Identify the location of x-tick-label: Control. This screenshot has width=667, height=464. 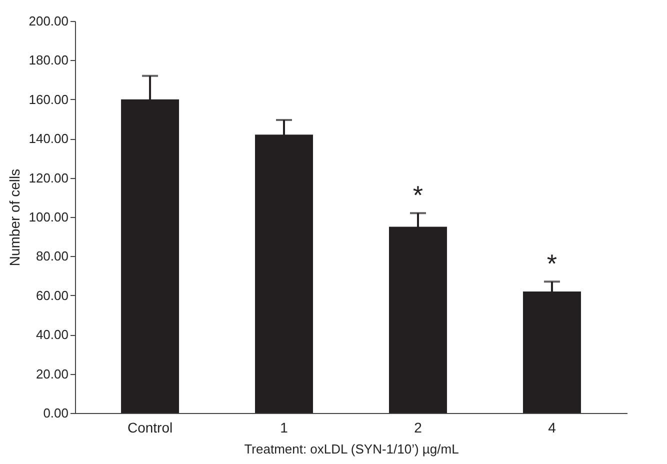
(150, 428).